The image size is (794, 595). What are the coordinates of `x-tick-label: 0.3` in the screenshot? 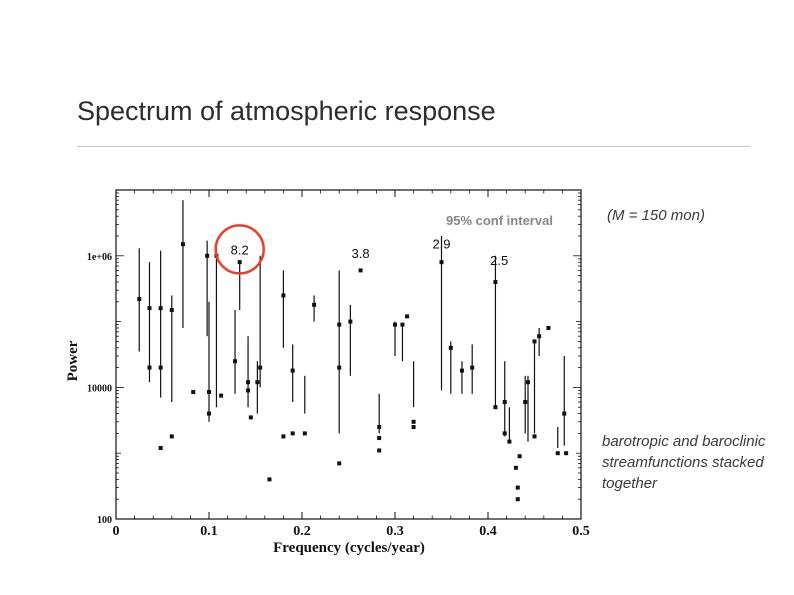 It's located at (395, 531).